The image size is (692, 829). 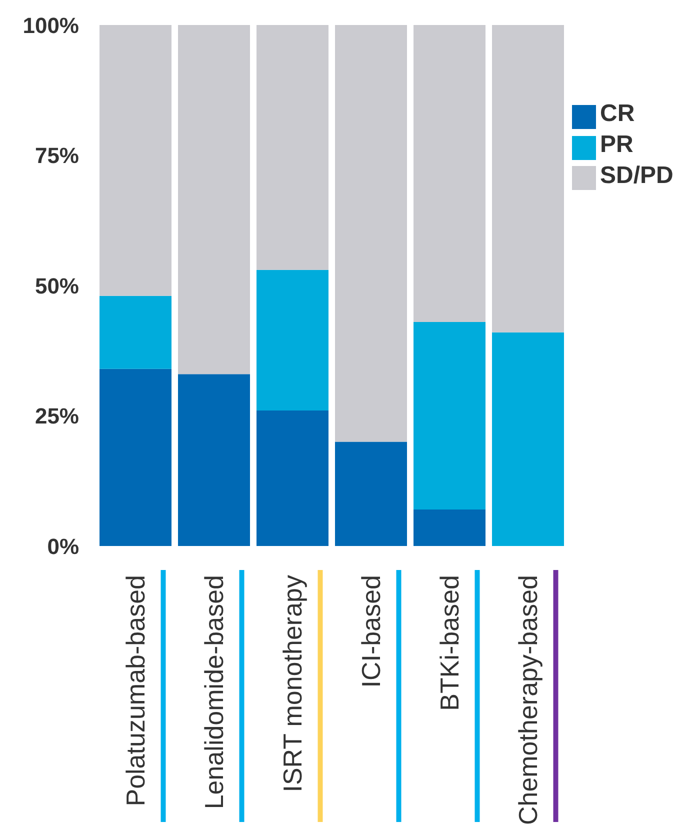 What do you see at coordinates (617, 113) in the screenshot?
I see `legend-label: CR` at bounding box center [617, 113].